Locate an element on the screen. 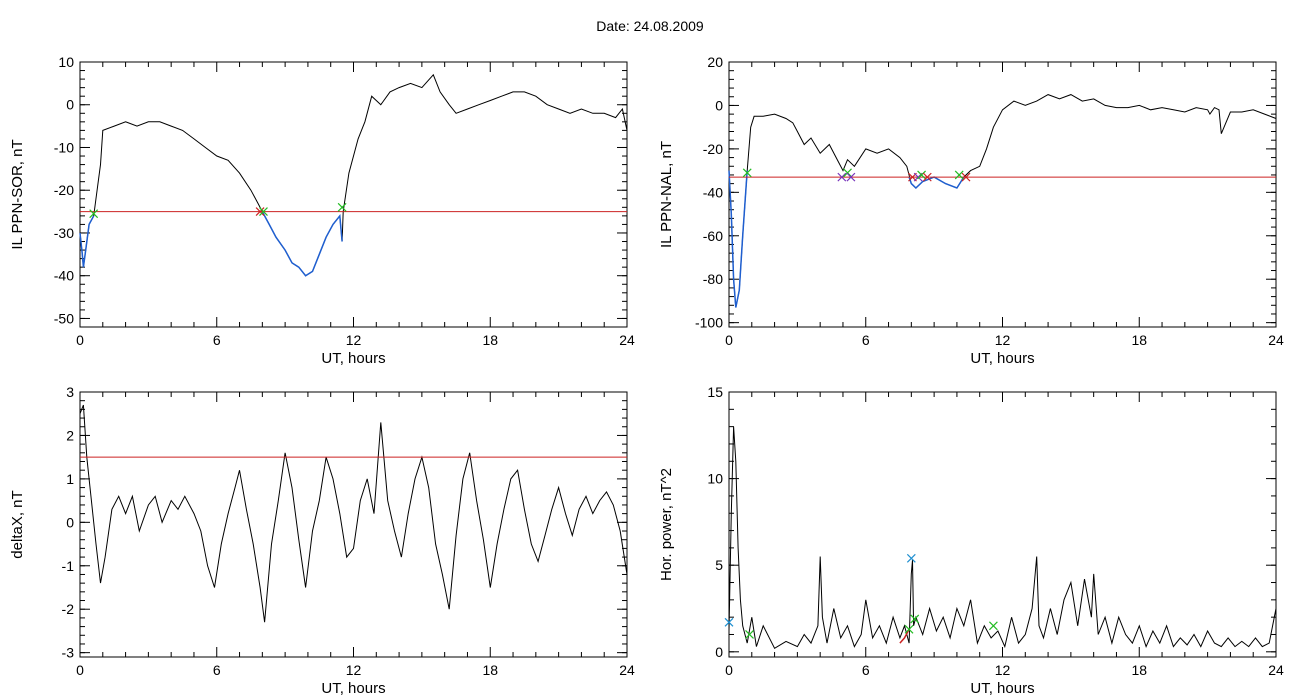  y-axis-label: deltaX, nT is located at coordinates (17, 524).